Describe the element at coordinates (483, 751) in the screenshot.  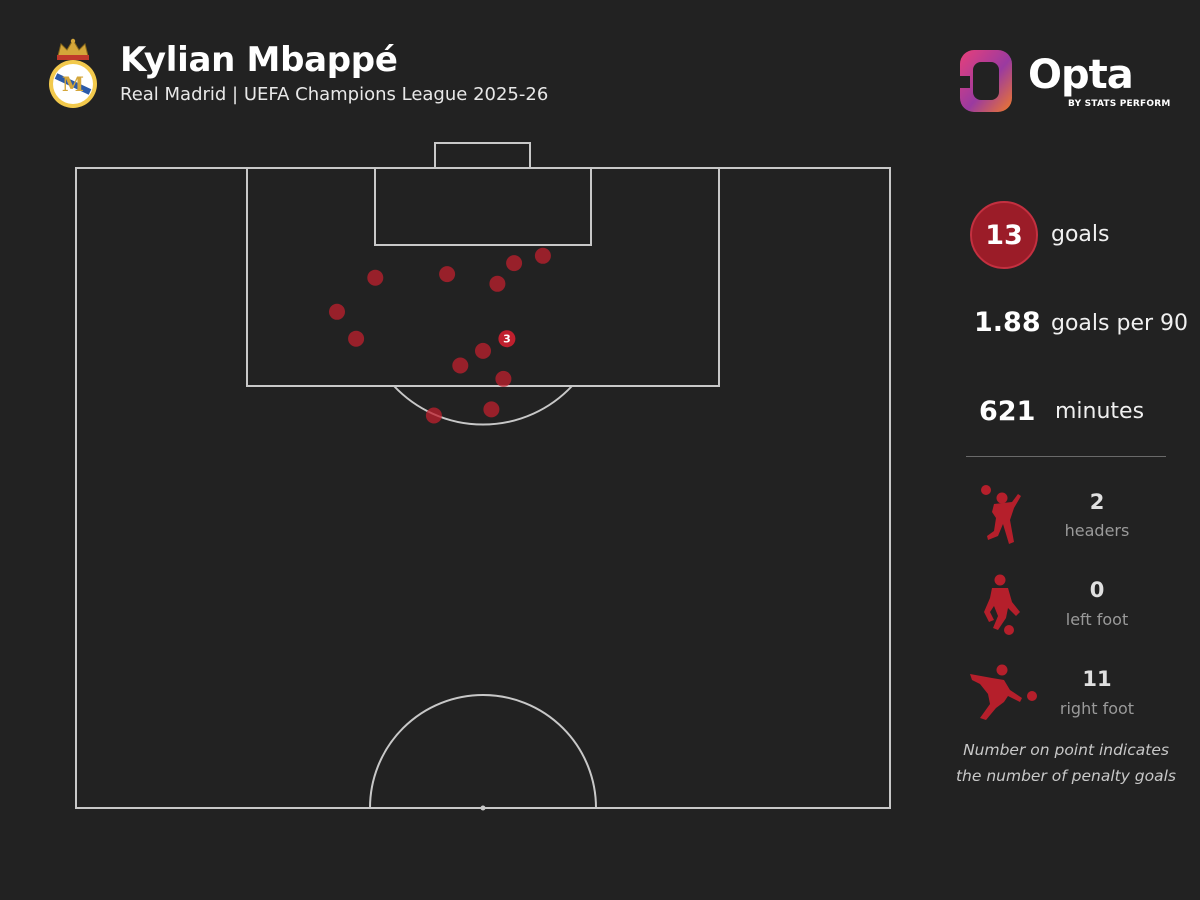
I see `center-circle-arc` at that location.